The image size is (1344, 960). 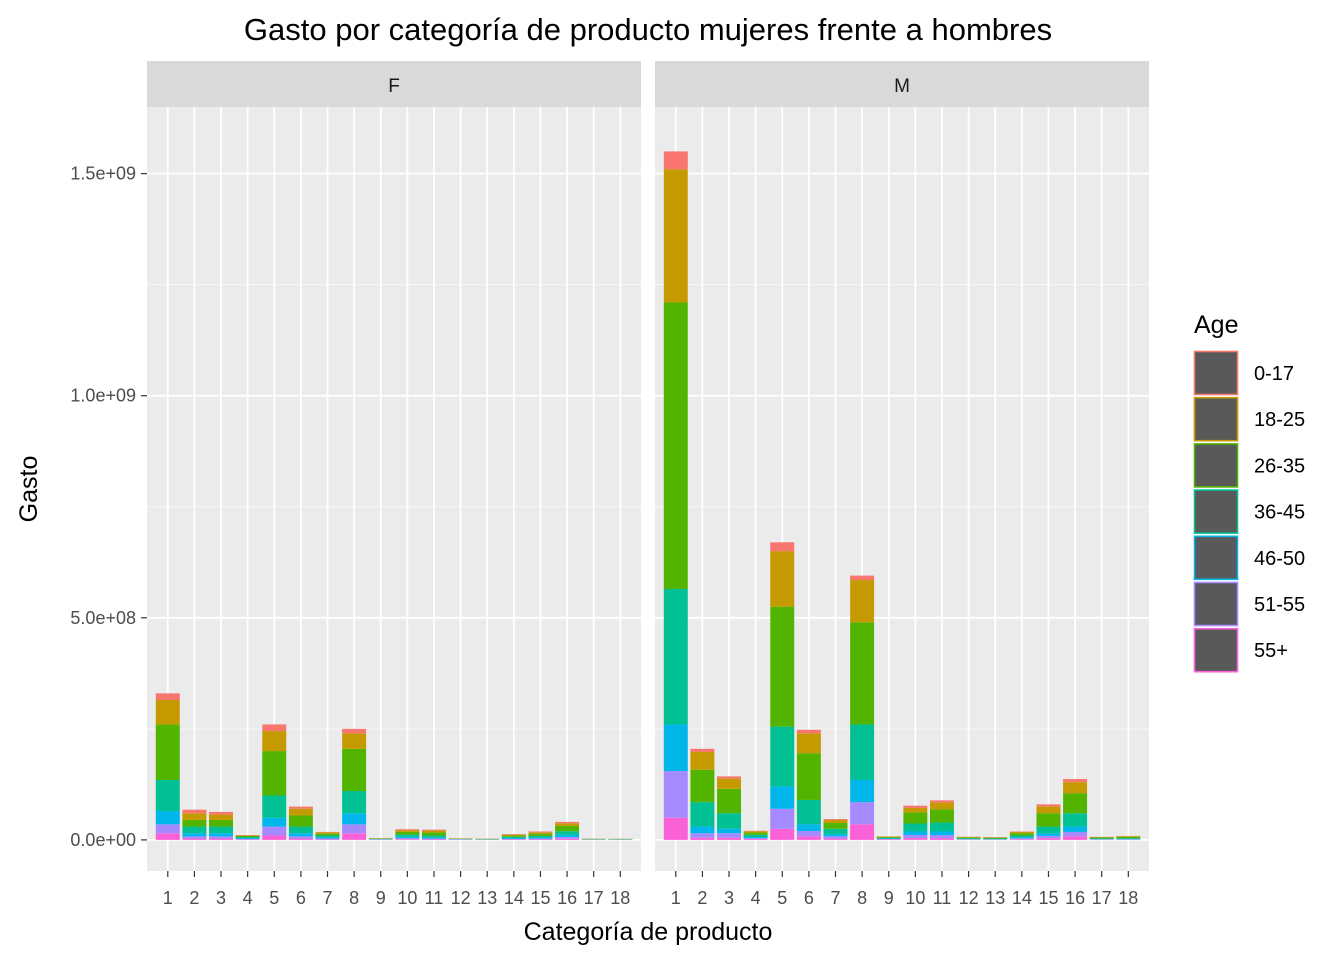 What do you see at coordinates (1102, 898) in the screenshot?
I see `x-tick-label: 17` at bounding box center [1102, 898].